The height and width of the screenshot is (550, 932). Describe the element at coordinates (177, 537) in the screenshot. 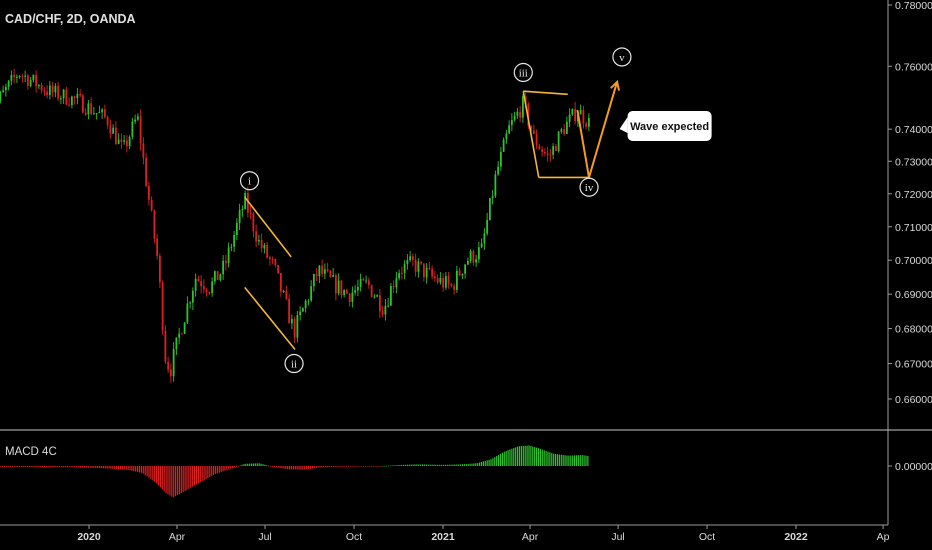

I see `time-tick-label: Apr` at that location.